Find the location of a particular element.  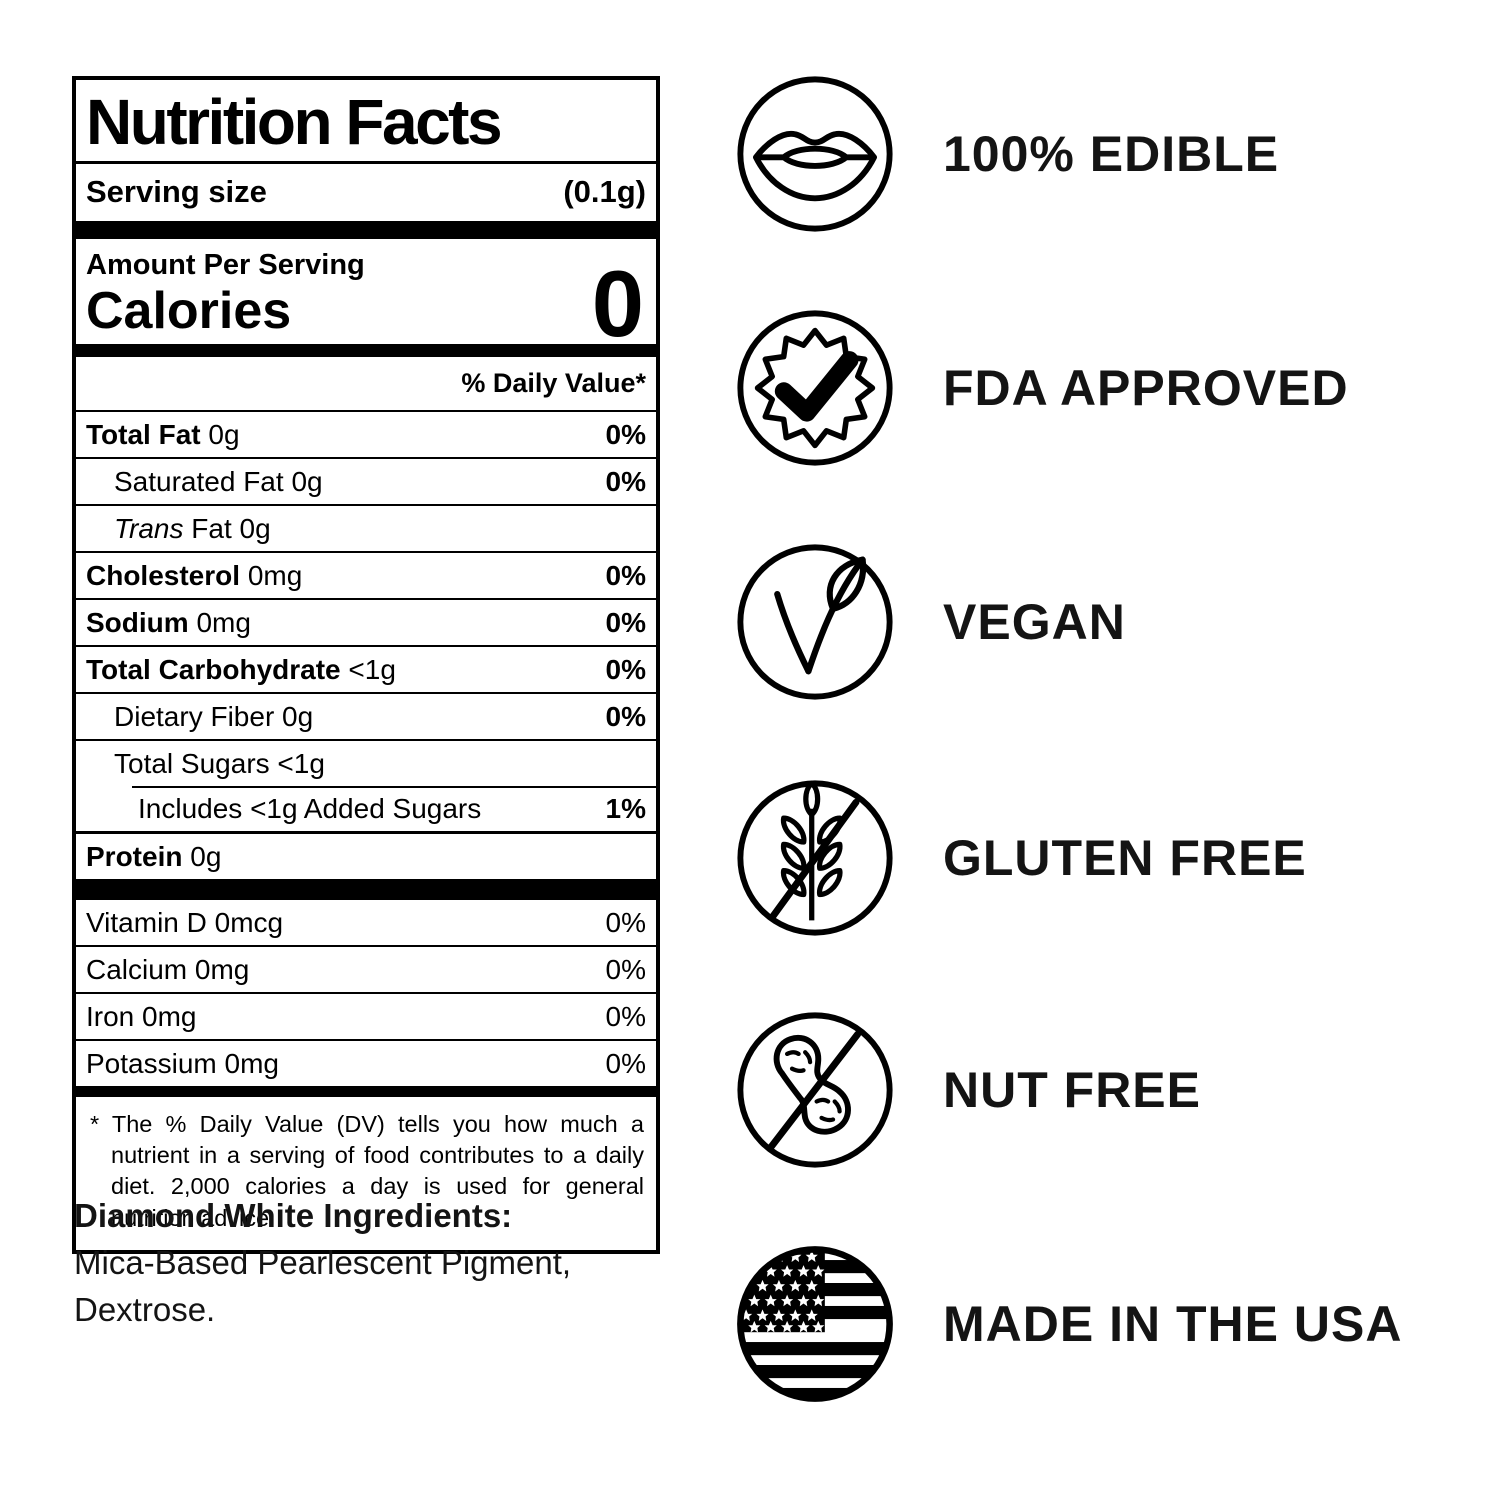

daily-value-header: % Daily Value* is located at coordinates (366, 384).